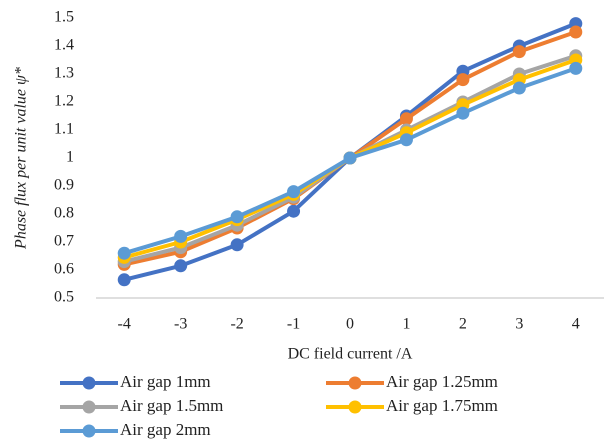  What do you see at coordinates (180, 324) in the screenshot?
I see `x-tick-label: -3` at bounding box center [180, 324].